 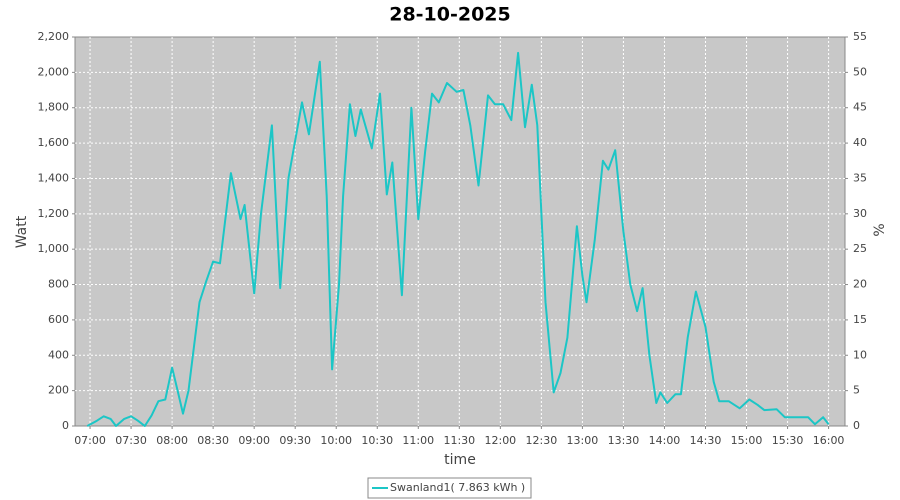 I want to click on y-tick-label: 1,400, so click(x=54, y=177).